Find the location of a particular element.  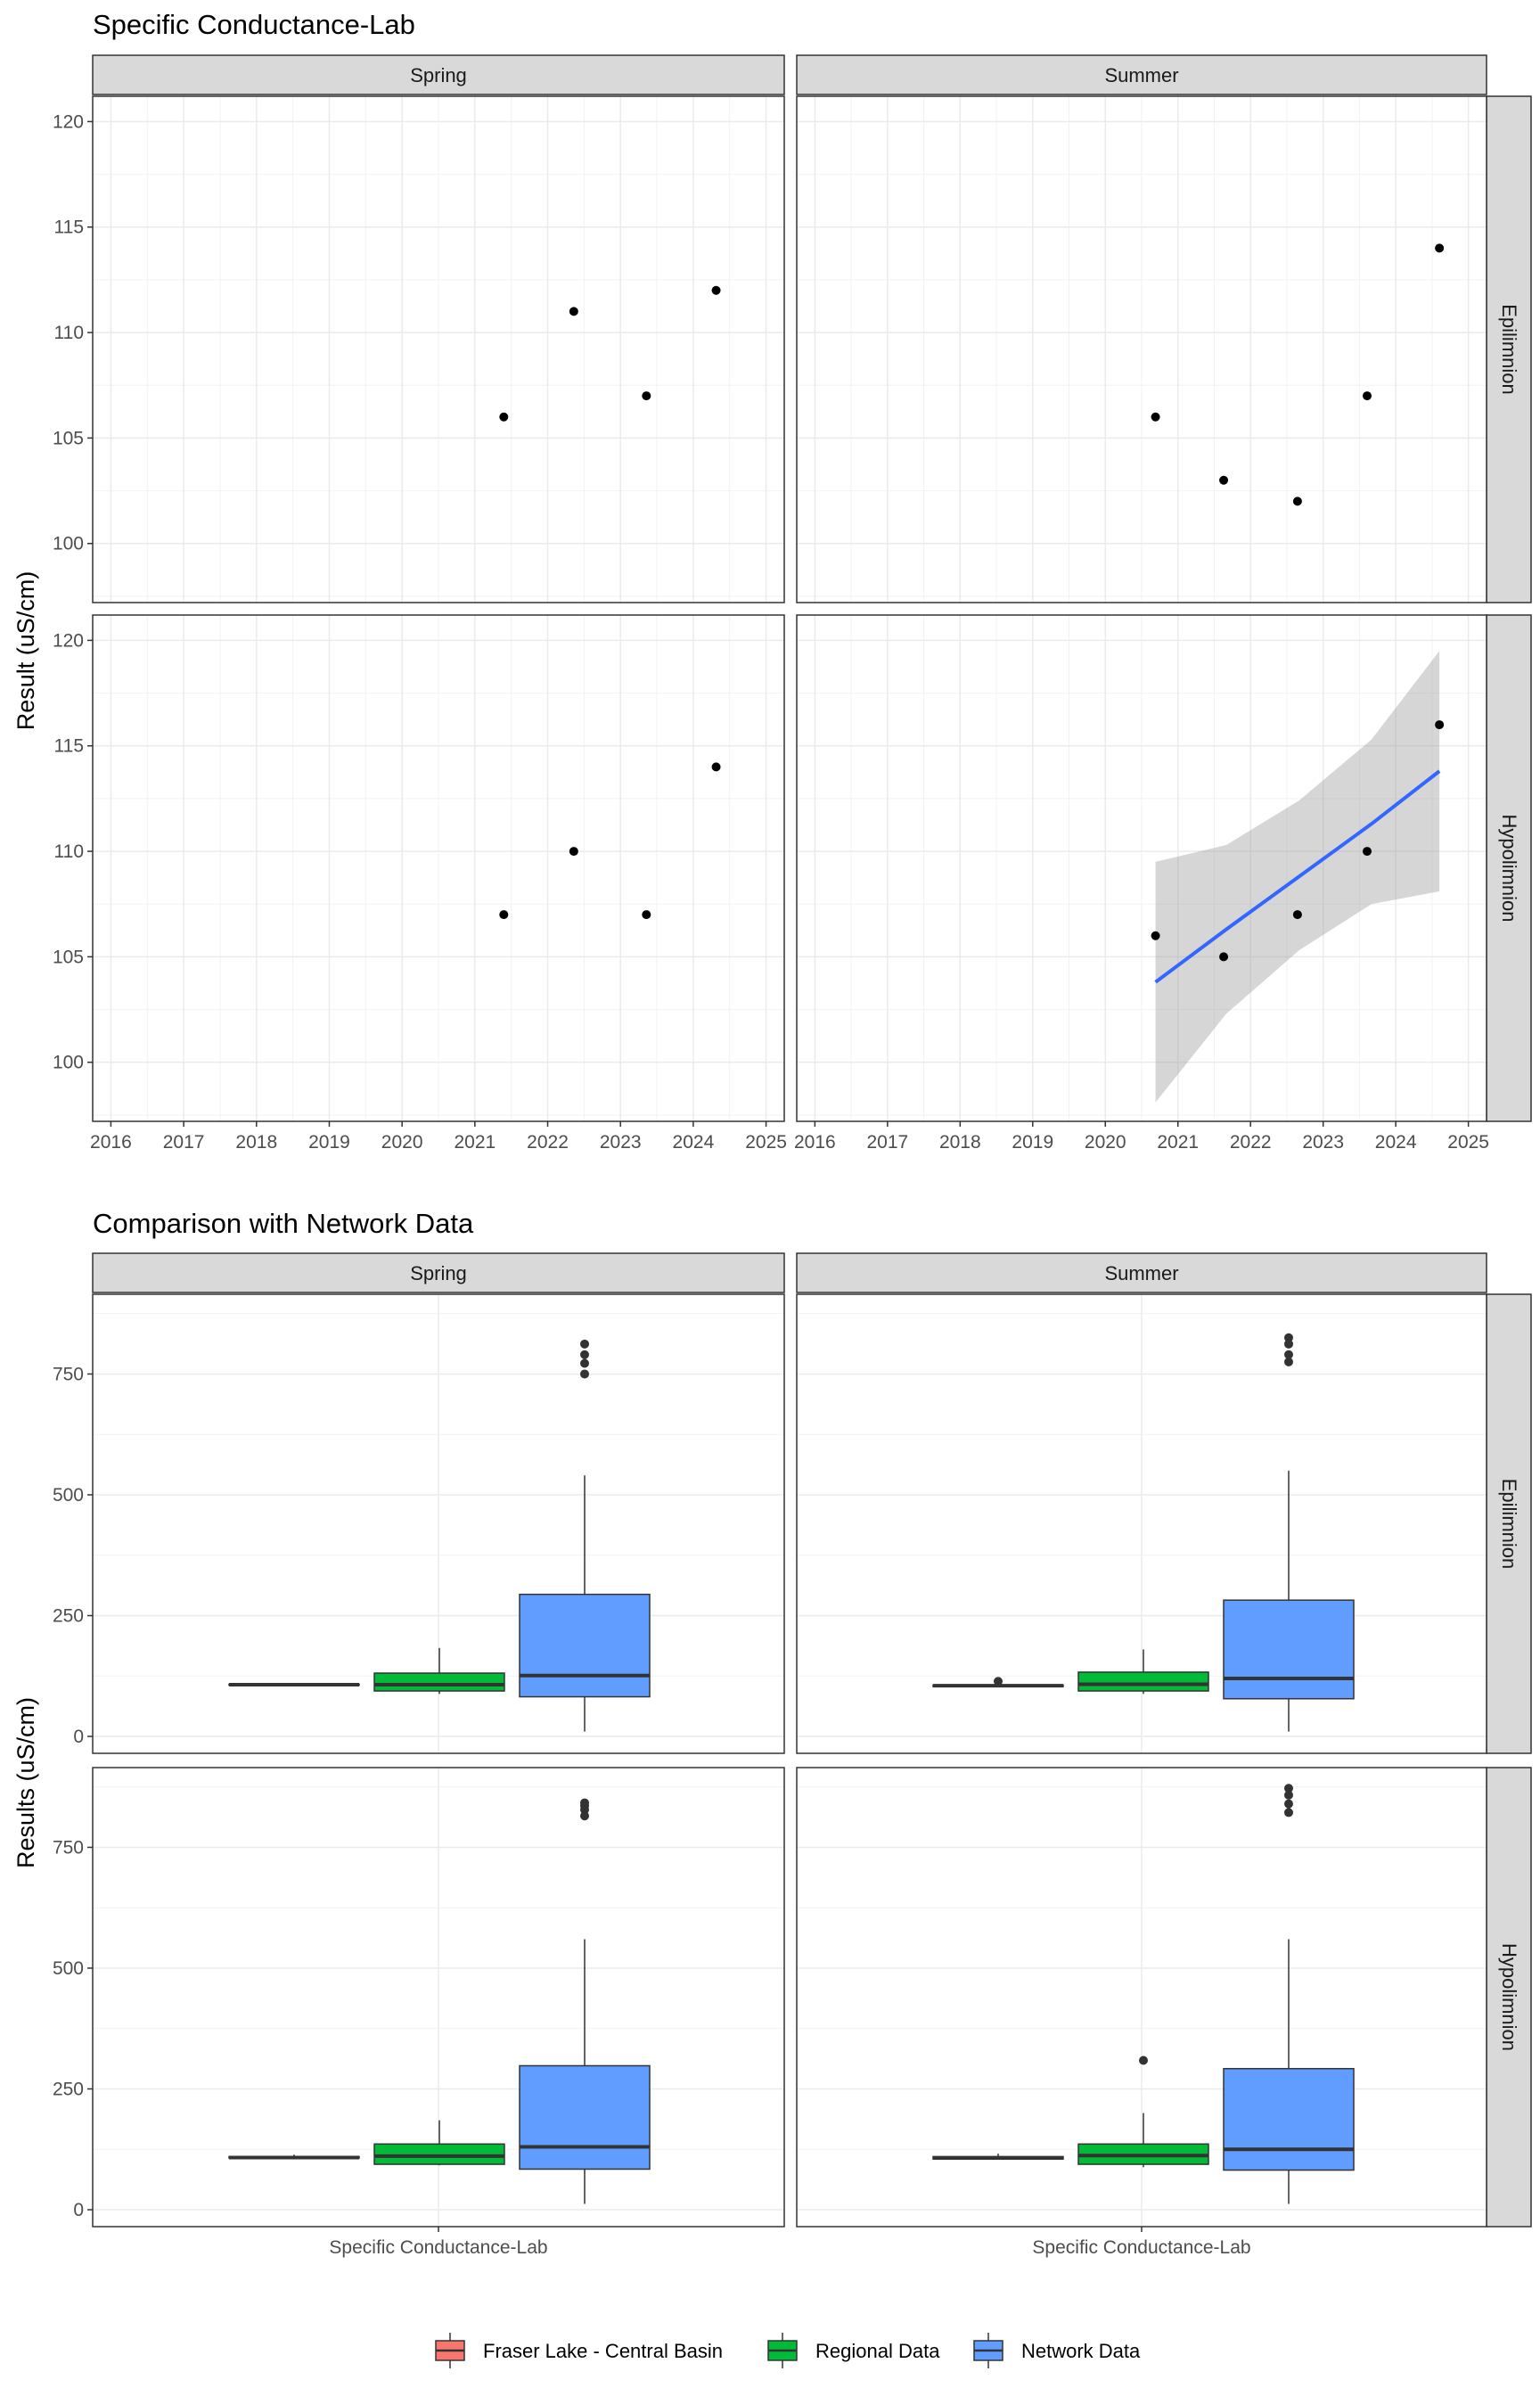

facet-strip-label: Epilimnion is located at coordinates (1509, 349).